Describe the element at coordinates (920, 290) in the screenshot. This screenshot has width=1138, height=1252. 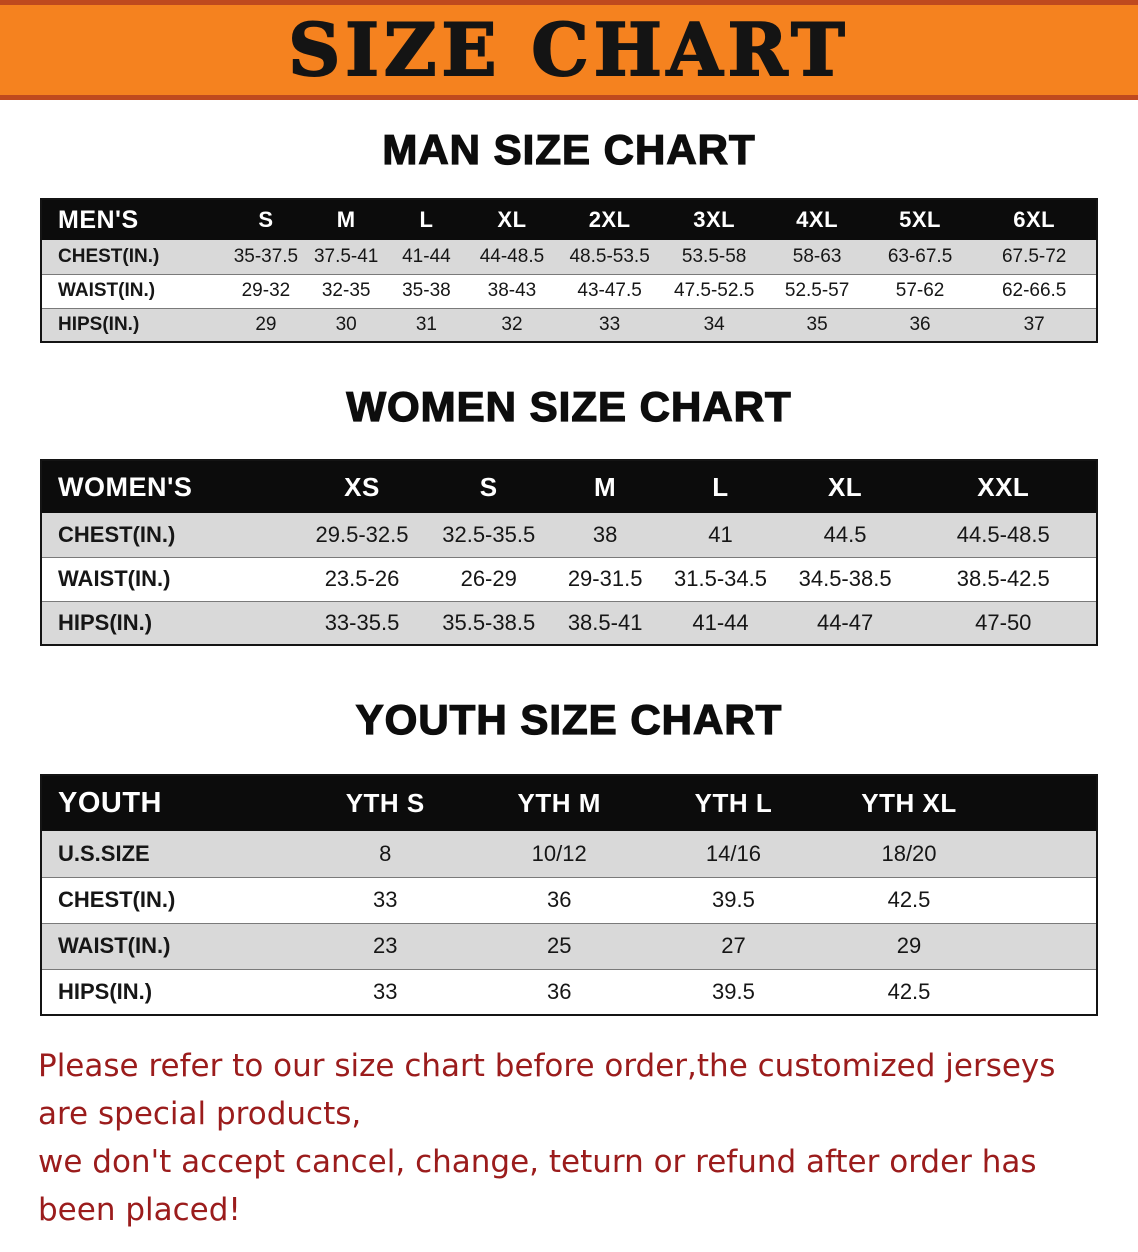
I see `size-value-cell: 57-62` at that location.